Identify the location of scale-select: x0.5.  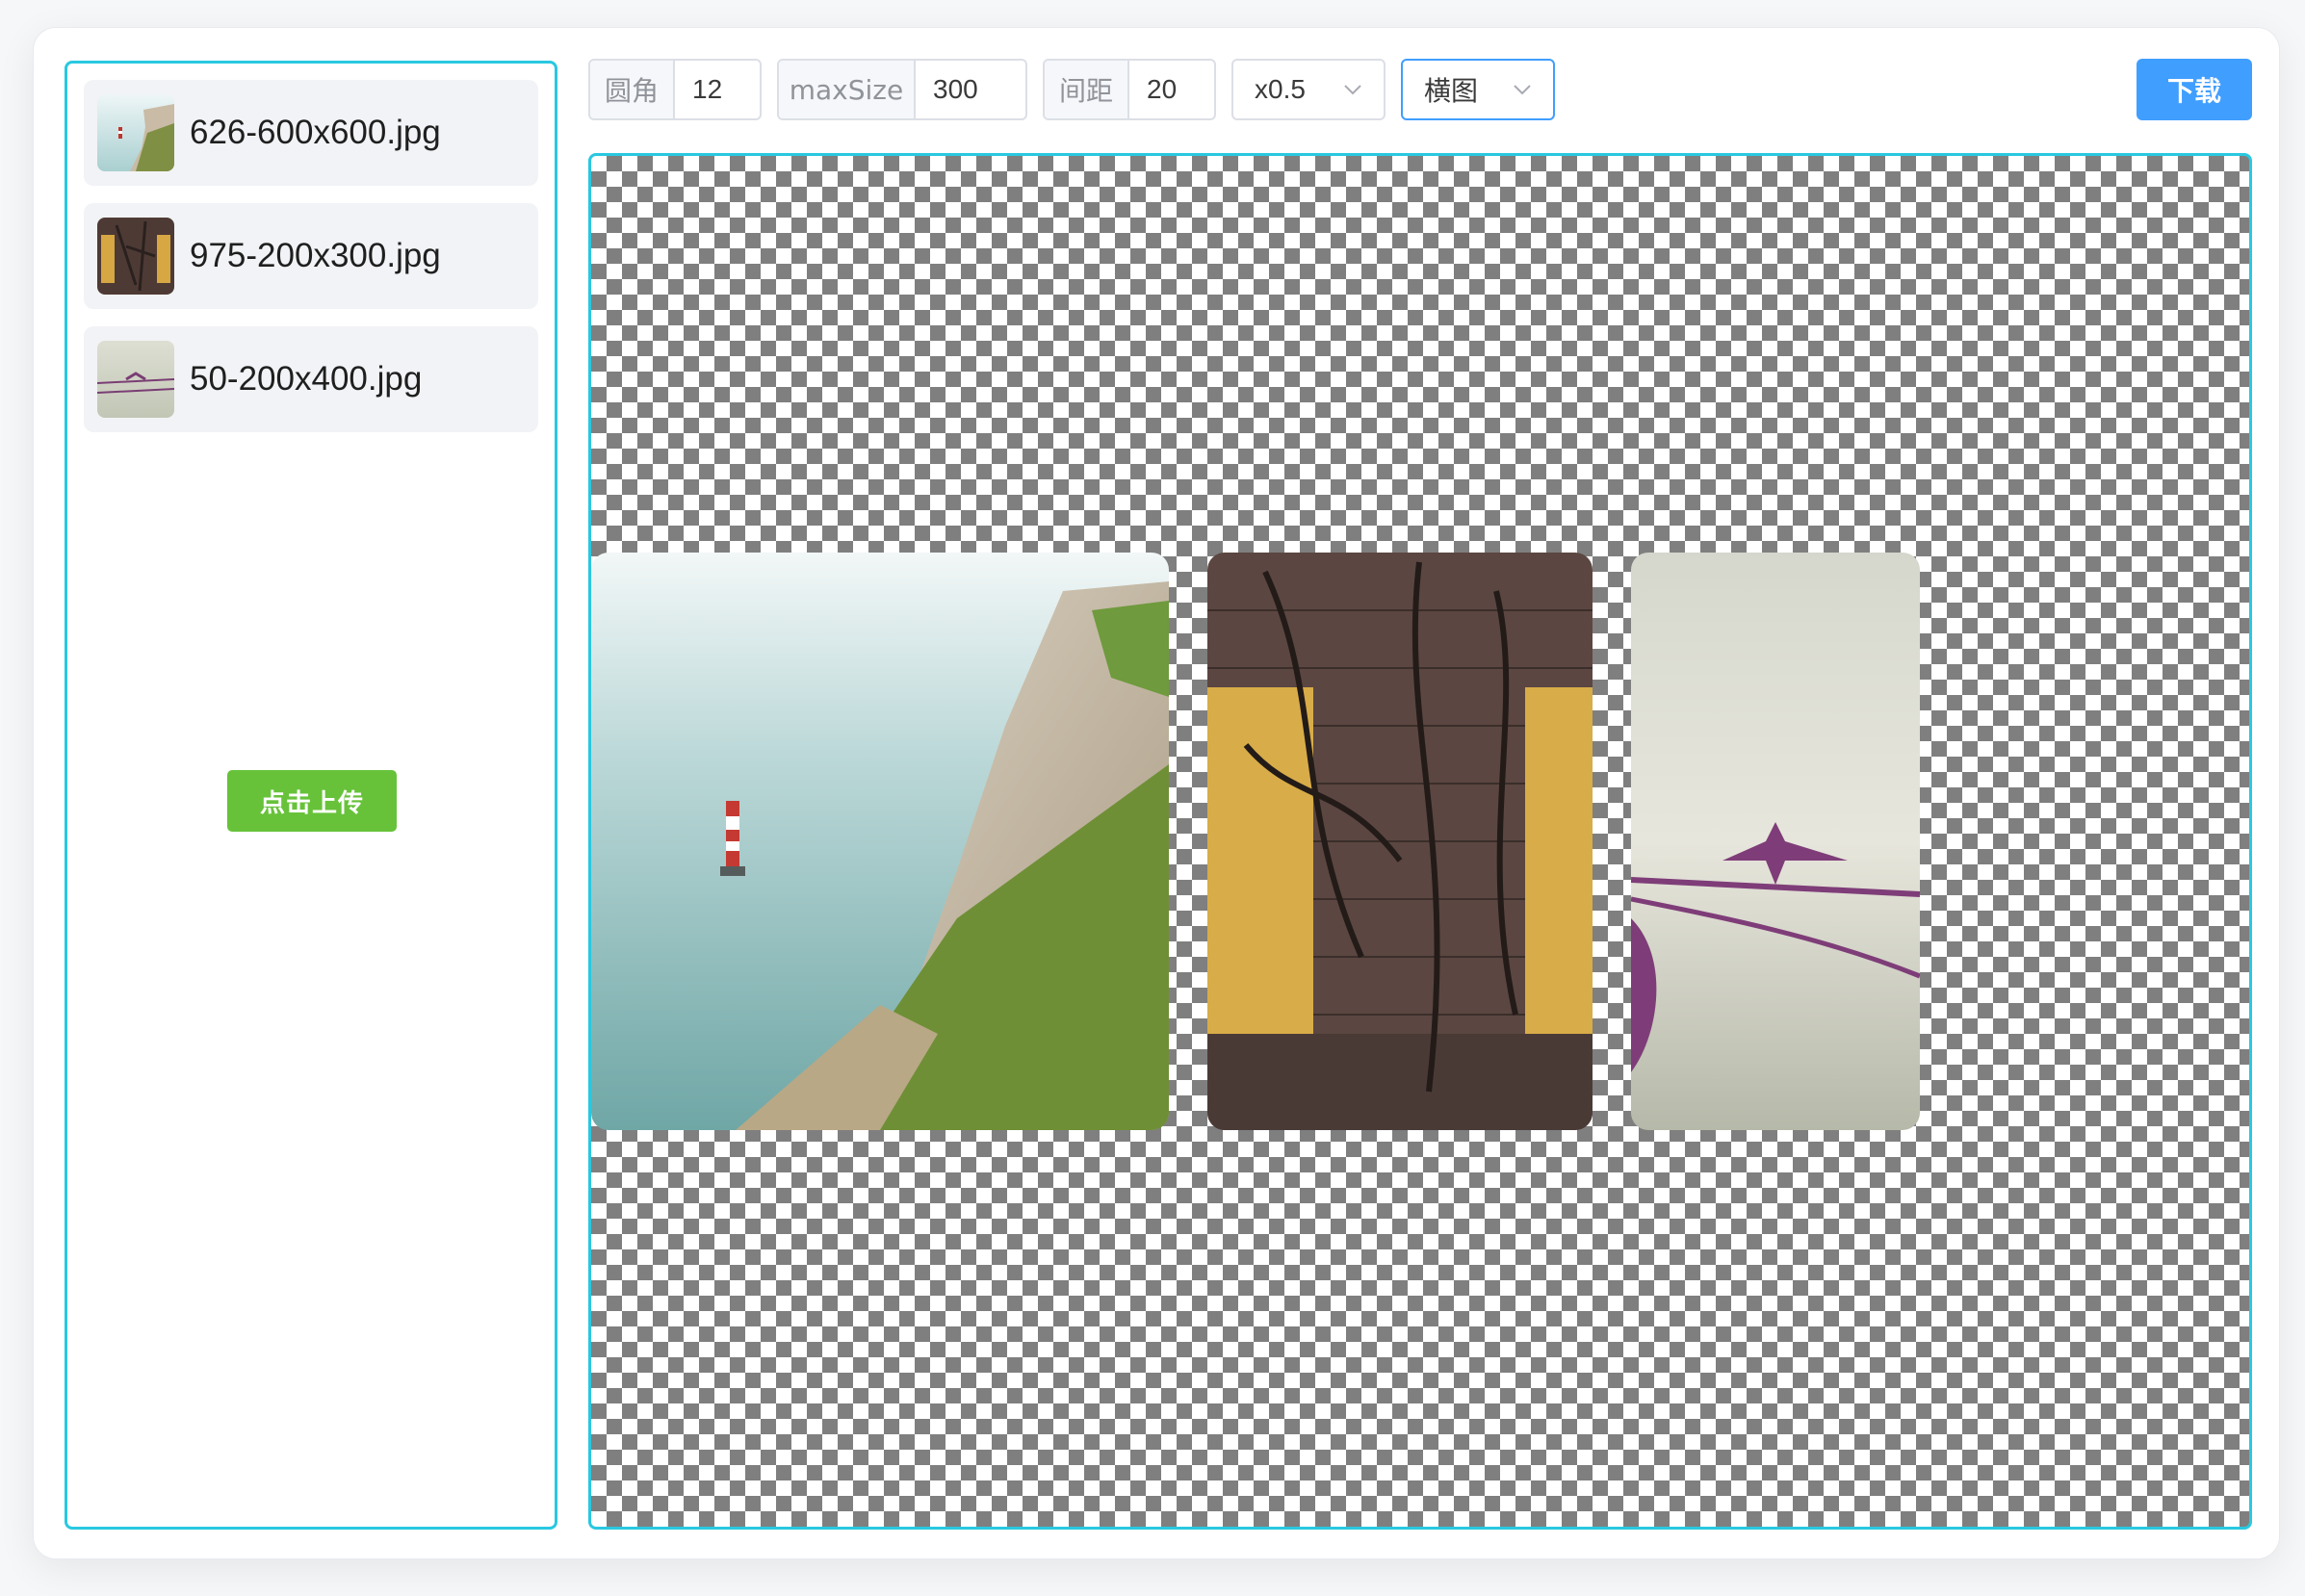
(1308, 89).